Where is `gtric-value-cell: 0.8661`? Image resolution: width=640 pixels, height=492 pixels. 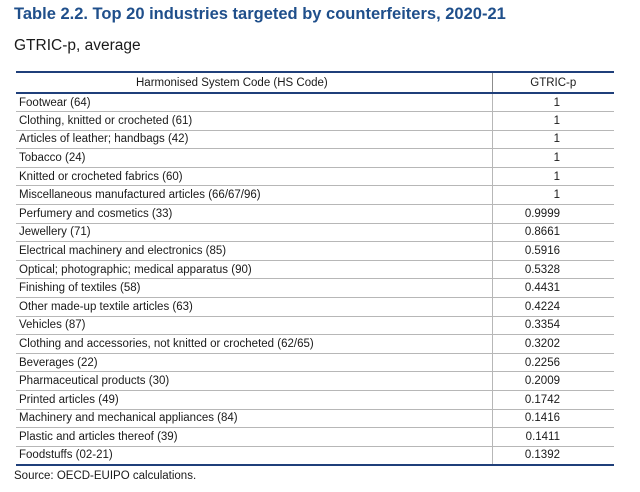 gtric-value-cell: 0.8661 is located at coordinates (553, 233).